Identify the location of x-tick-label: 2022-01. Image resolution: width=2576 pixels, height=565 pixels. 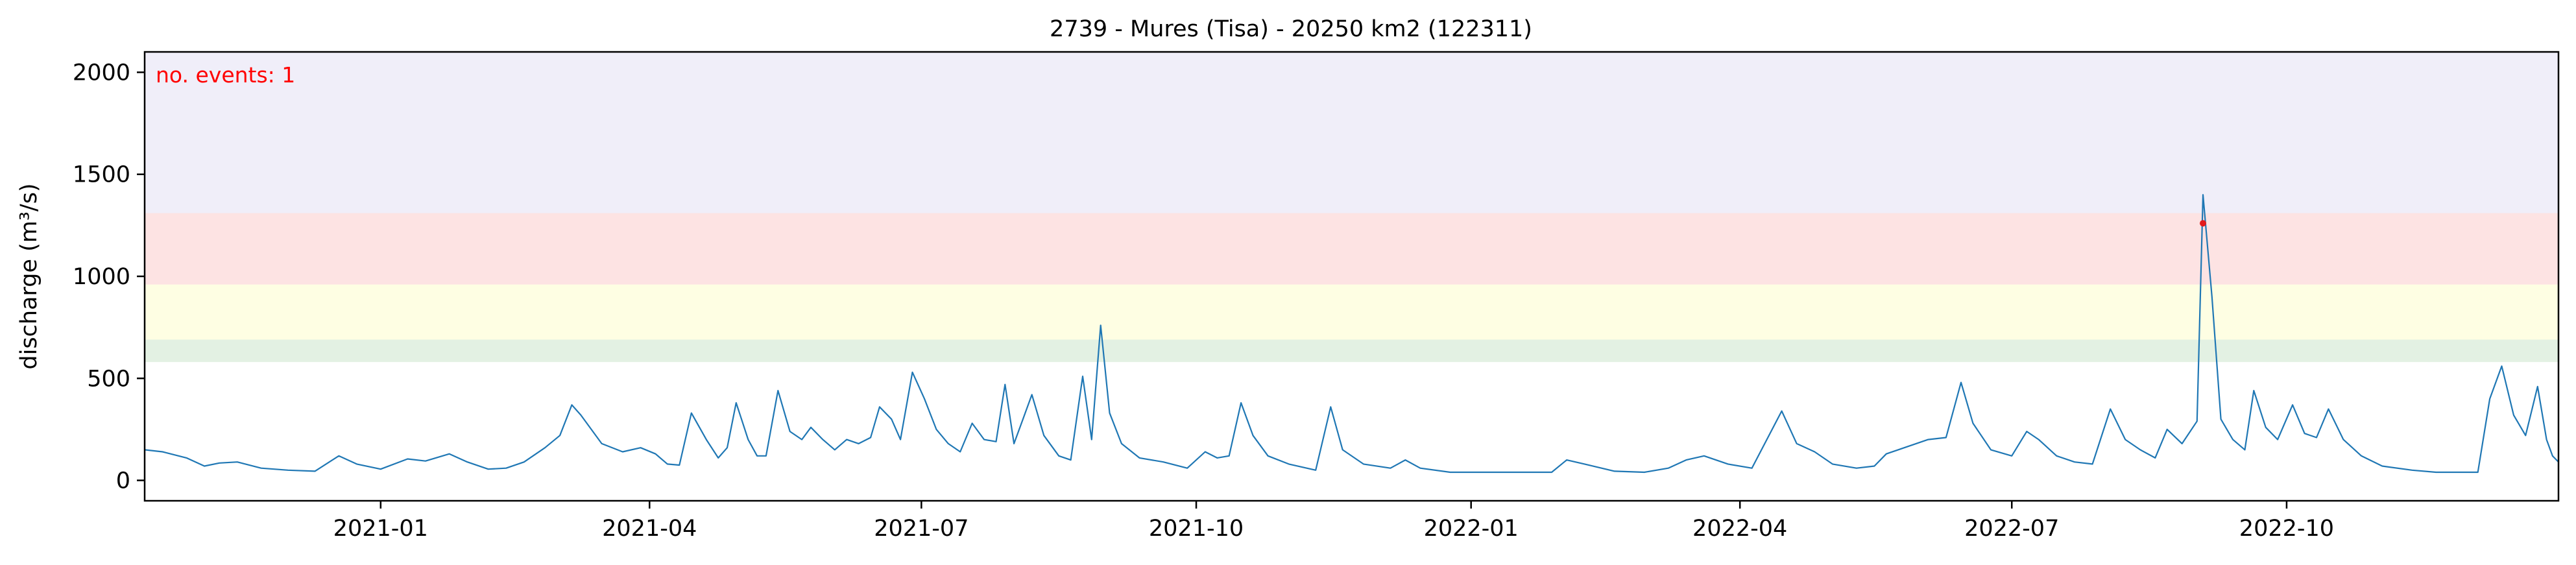
(1471, 529).